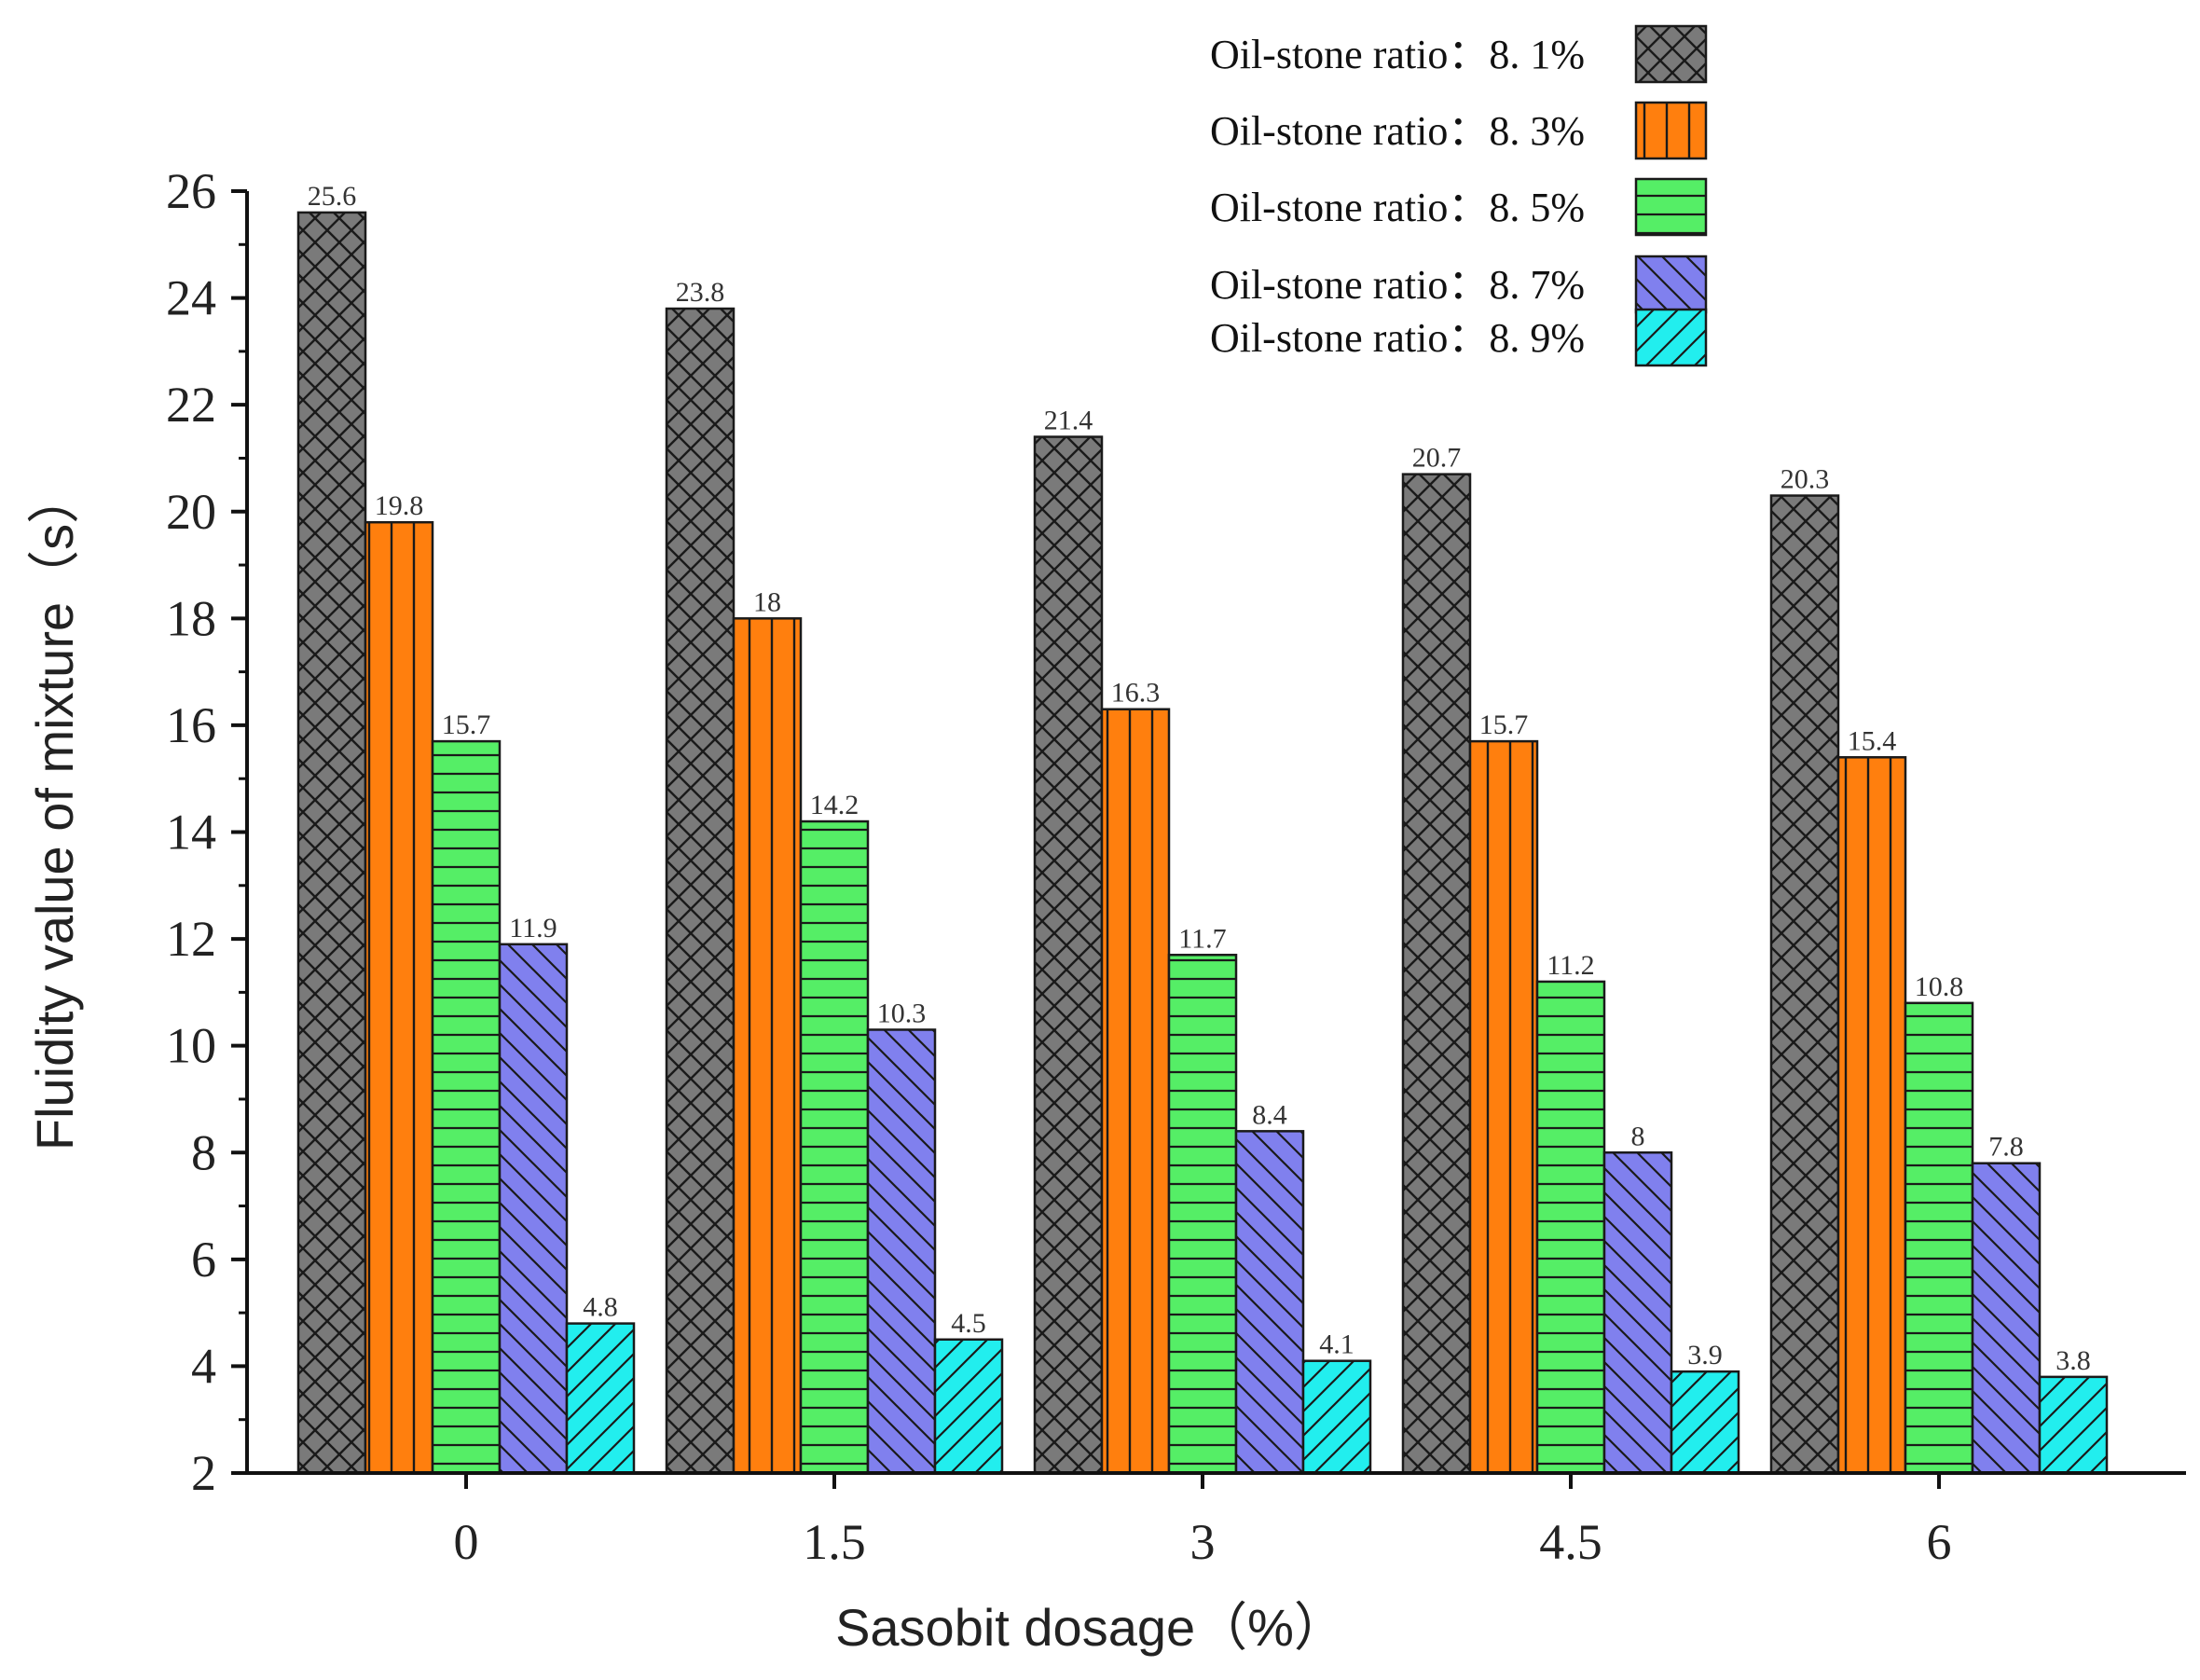  Describe the element at coordinates (1638, 1136) in the screenshot. I see `data-label: 8` at that location.